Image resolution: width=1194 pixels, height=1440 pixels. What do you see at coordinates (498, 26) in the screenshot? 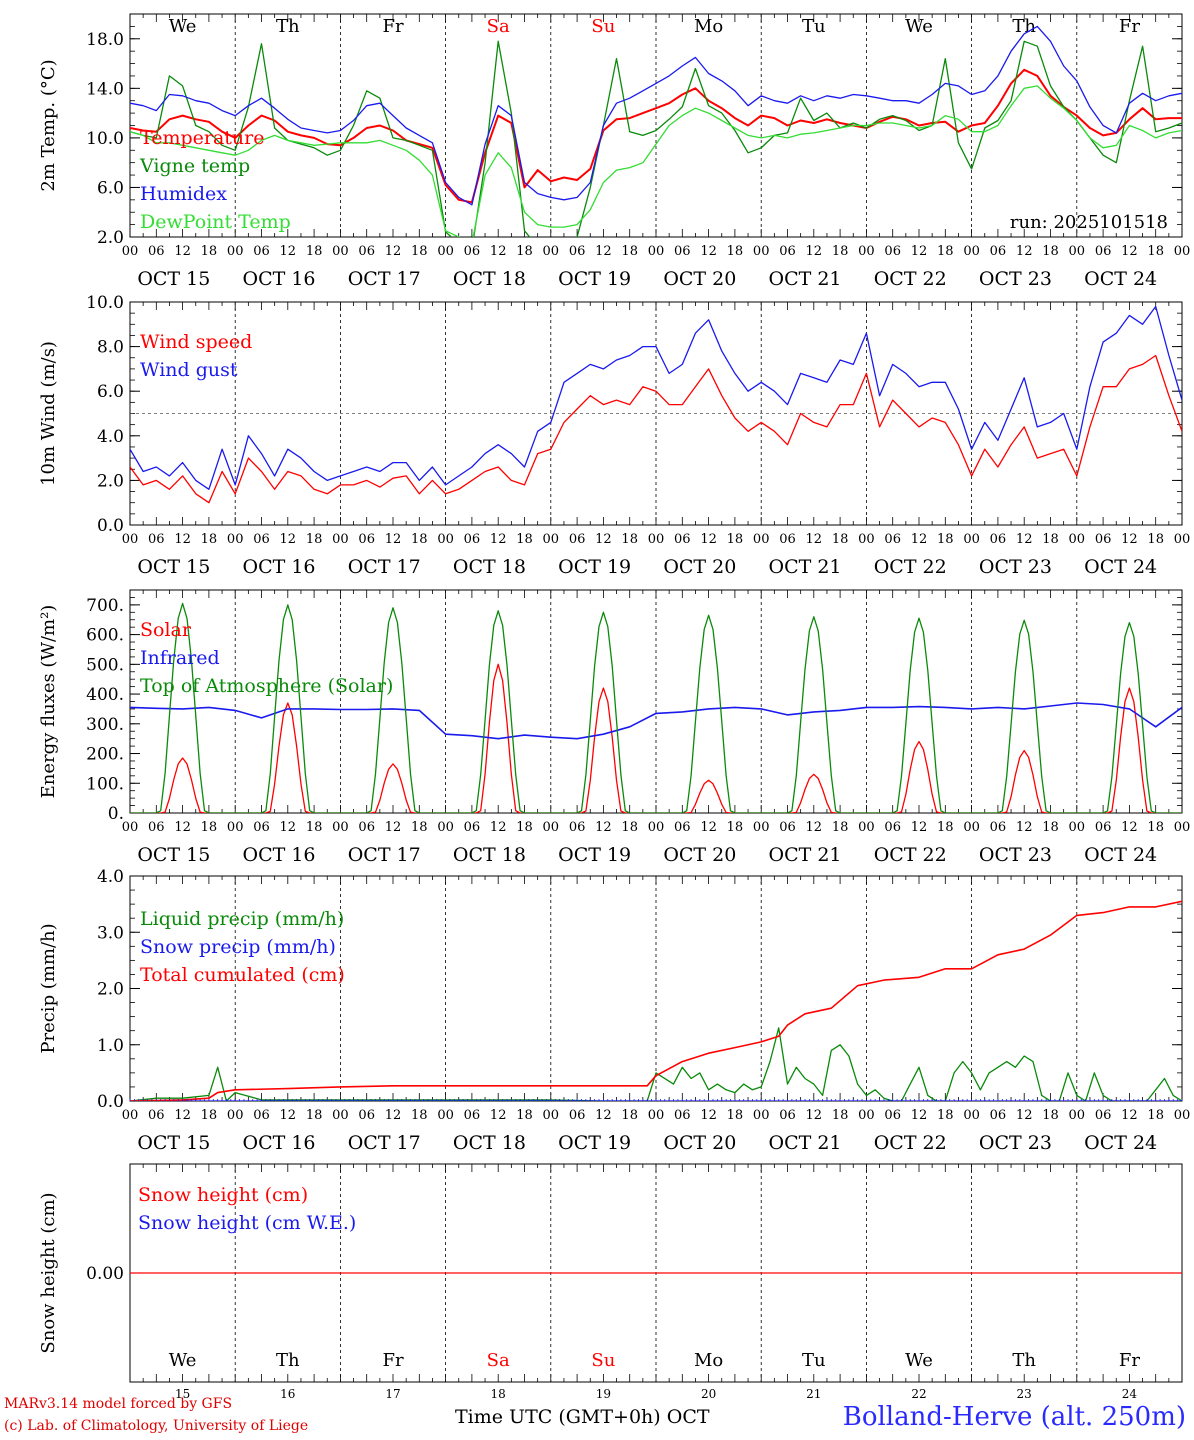
I see `day-label: Sa` at bounding box center [498, 26].